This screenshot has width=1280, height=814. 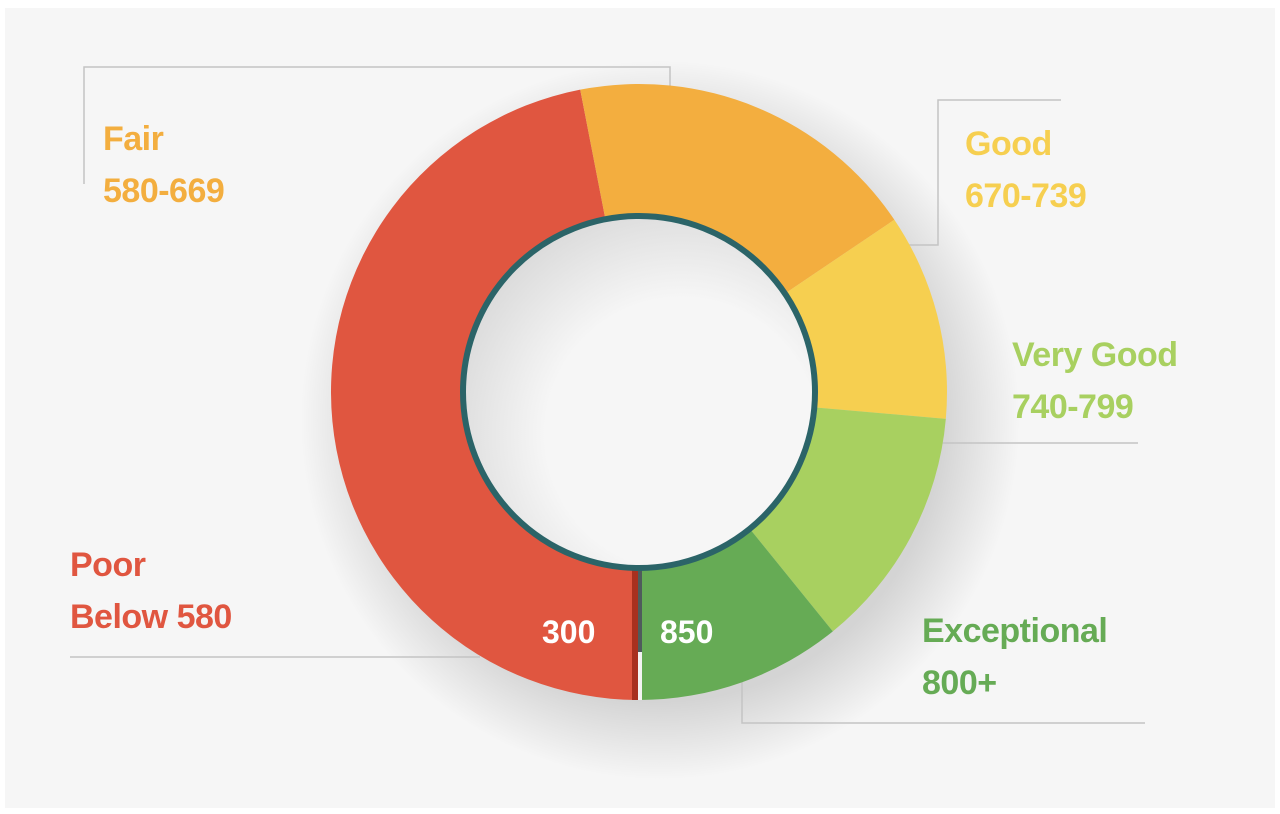 What do you see at coordinates (569, 632) in the screenshot?
I see `scale-start-label: 300` at bounding box center [569, 632].